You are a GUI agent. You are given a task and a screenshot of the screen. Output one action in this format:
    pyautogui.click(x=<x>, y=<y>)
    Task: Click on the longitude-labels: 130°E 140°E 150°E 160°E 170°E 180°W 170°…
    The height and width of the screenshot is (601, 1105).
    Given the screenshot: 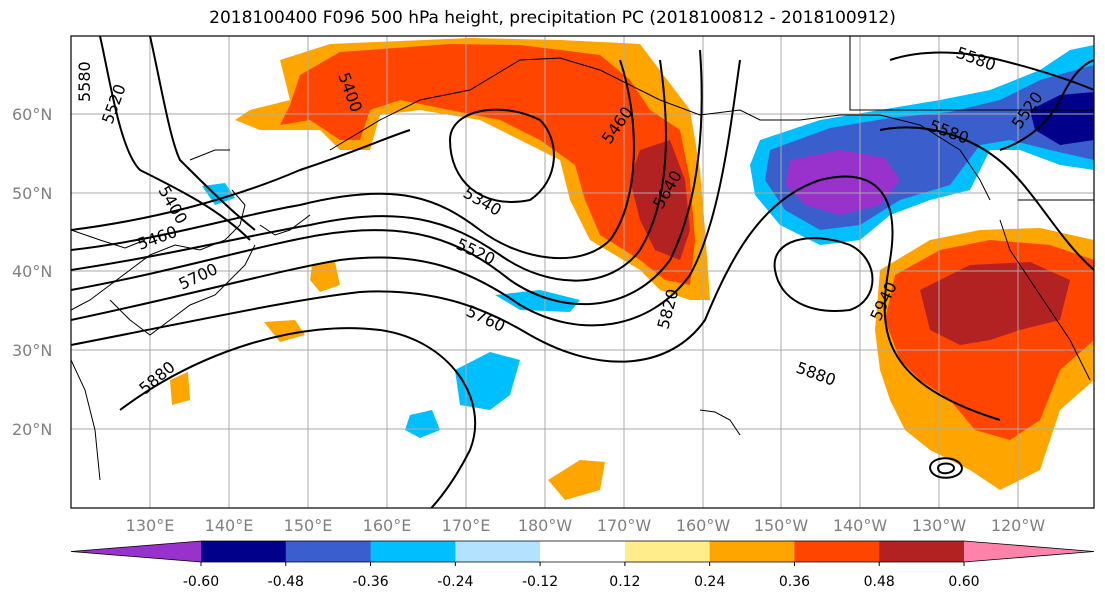 What is the action you would take?
    pyautogui.click(x=586, y=525)
    